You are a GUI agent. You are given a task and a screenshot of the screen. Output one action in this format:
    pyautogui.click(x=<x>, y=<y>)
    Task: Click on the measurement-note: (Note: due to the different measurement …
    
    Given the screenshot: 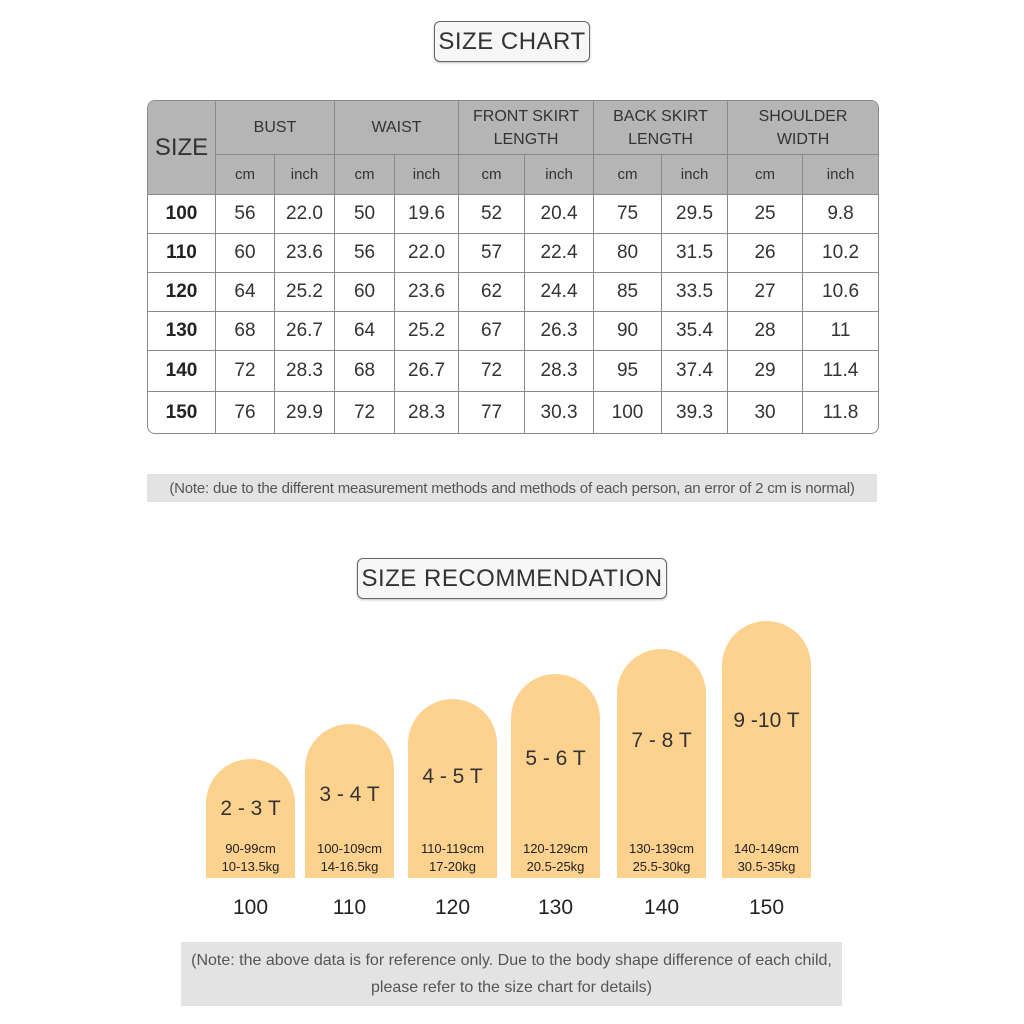 What is the action you would take?
    pyautogui.click(x=512, y=488)
    